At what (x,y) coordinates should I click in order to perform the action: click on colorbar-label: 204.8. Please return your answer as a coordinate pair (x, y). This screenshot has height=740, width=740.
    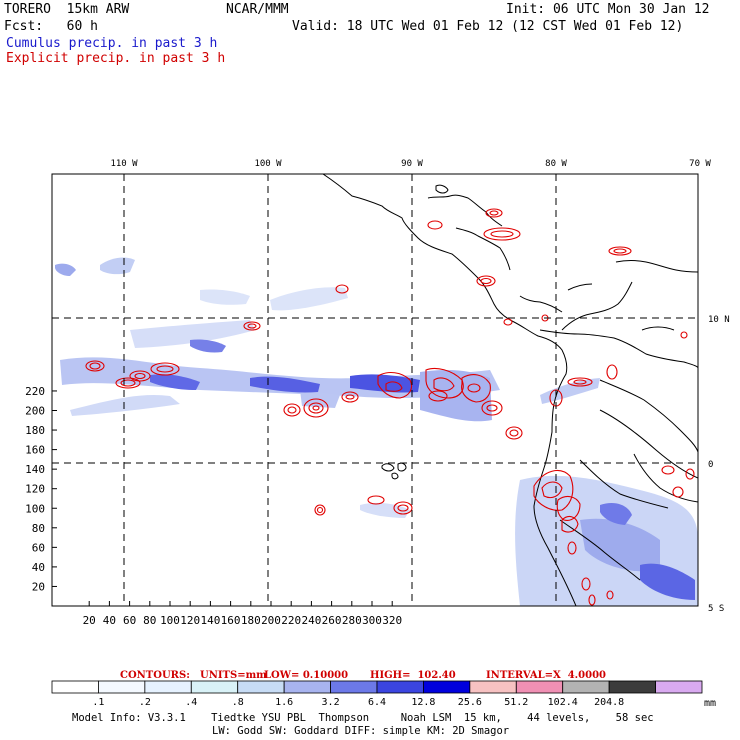
    Looking at the image, I should click on (609, 702).